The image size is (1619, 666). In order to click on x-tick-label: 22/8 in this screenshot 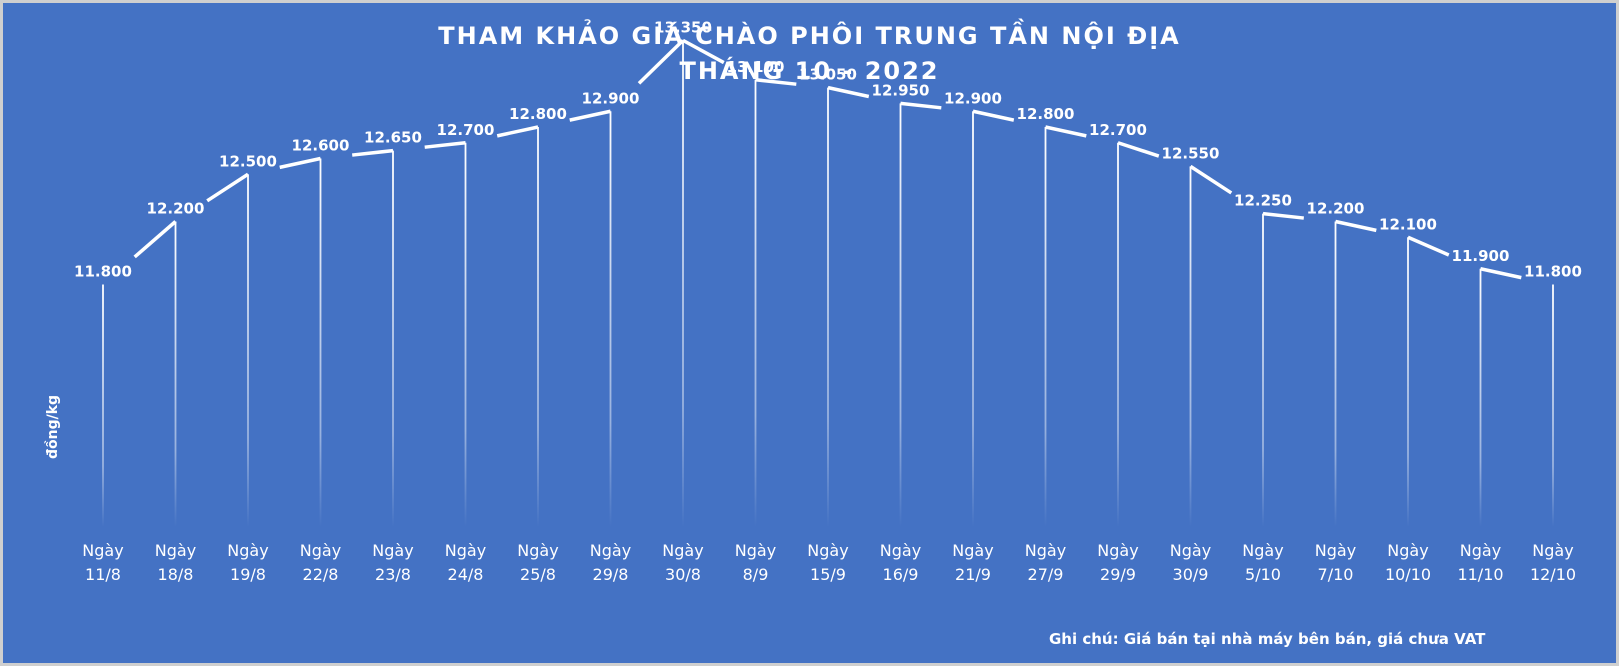, I will do `click(321, 574)`.